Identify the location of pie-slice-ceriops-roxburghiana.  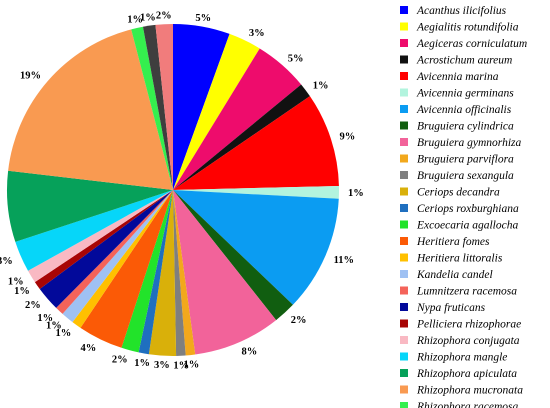
(155, 272).